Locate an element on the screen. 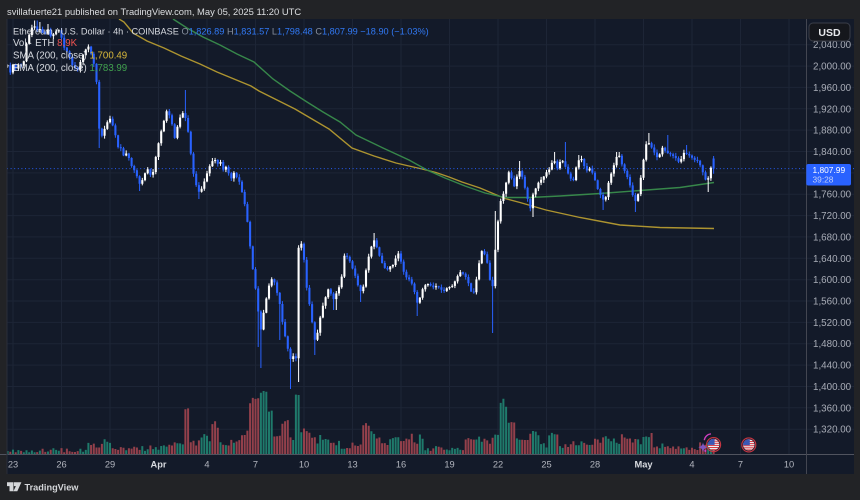 Image resolution: width=860 pixels, height=500 pixels. svg-text: 1,807.99 is located at coordinates (829, 170).